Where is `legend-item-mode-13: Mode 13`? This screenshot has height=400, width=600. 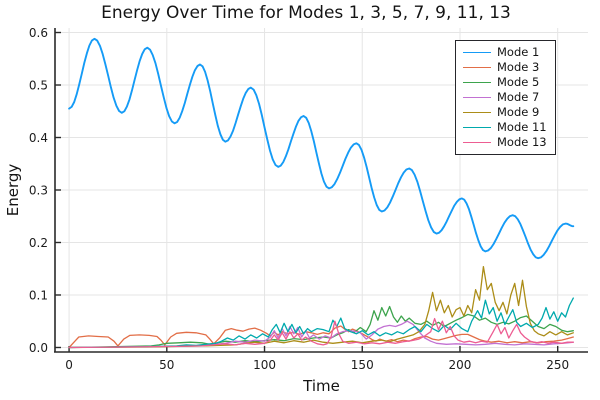 legend-item-mode-13: Mode 13 is located at coordinates (505, 142).